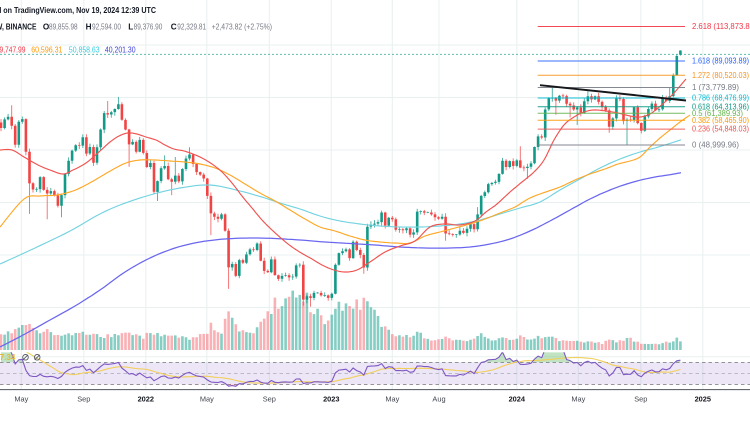  Describe the element at coordinates (715, 145) in the screenshot. I see `svg-text: 0 (48,999.96)` at that location.